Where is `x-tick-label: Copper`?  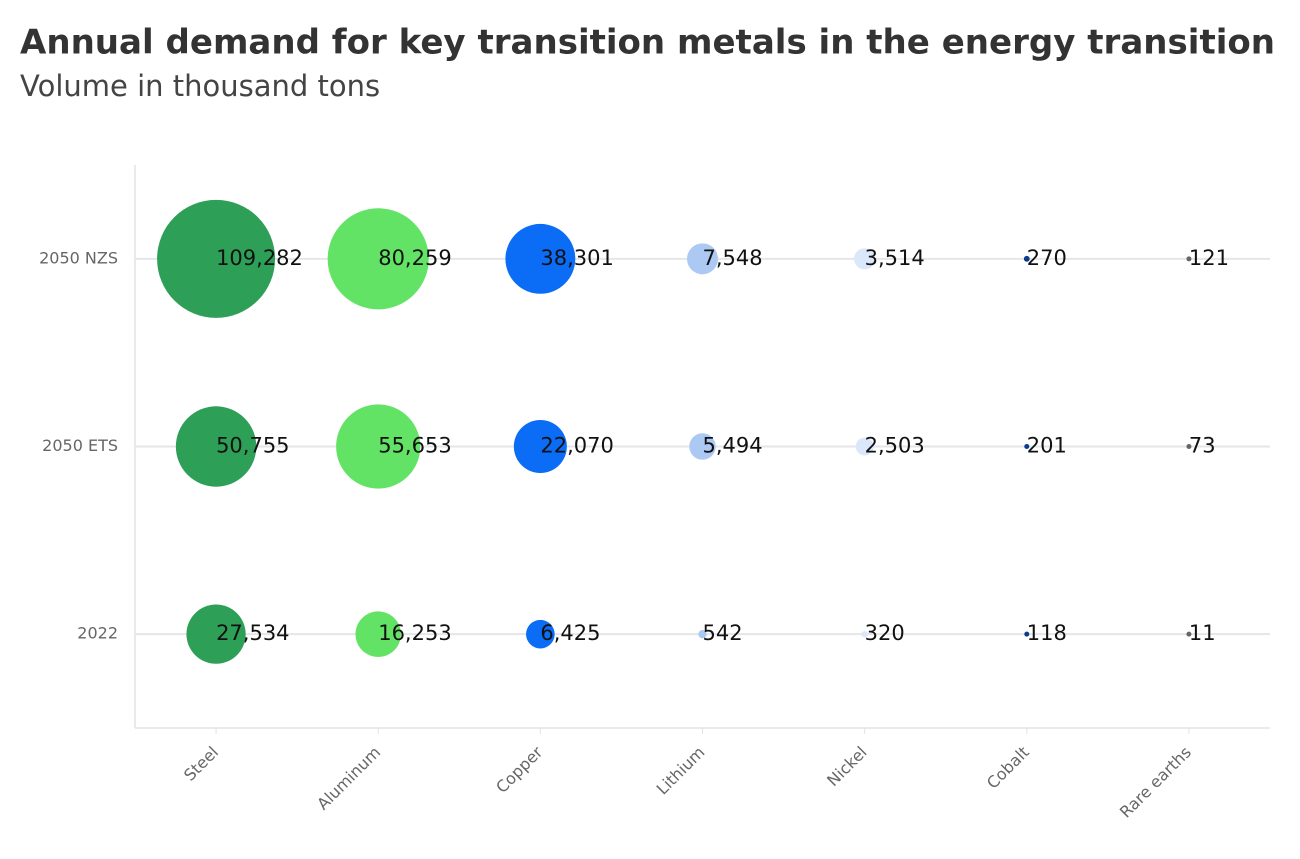
x-tick-label: Copper is located at coordinates (519, 769).